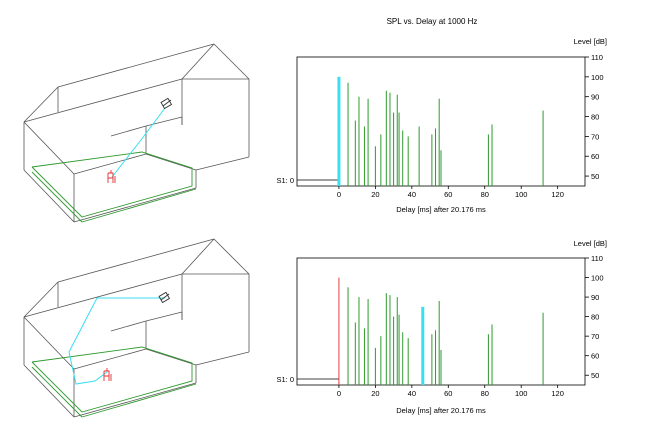  I want to click on chart-title: SPL vs. Delay at 1000 Hz, so click(432, 21).